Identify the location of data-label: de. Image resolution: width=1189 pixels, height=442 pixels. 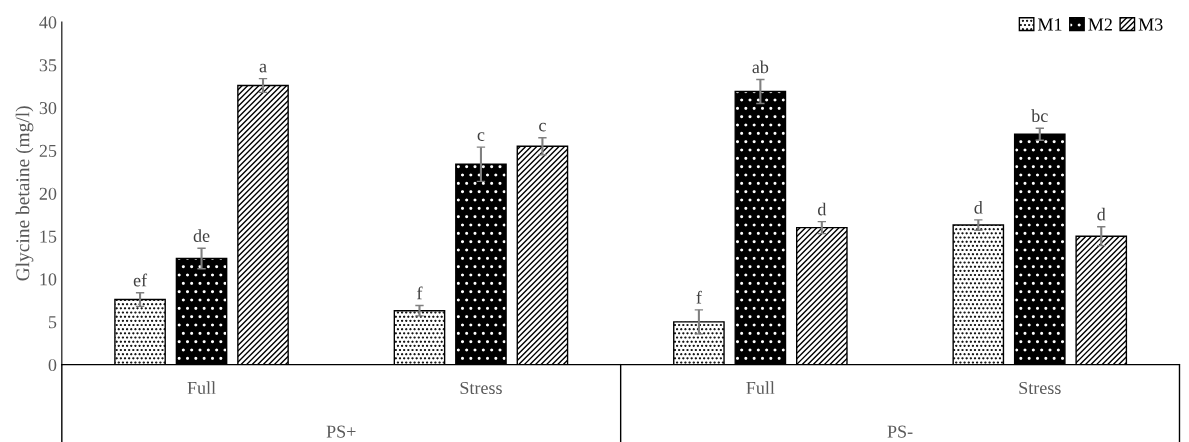
(201, 235).